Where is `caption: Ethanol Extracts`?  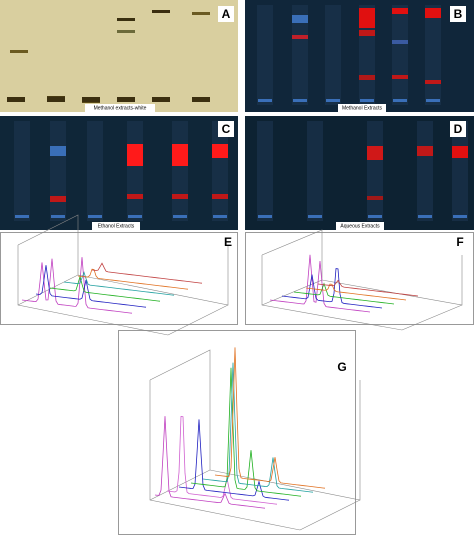 caption: Ethanol Extracts is located at coordinates (116, 226).